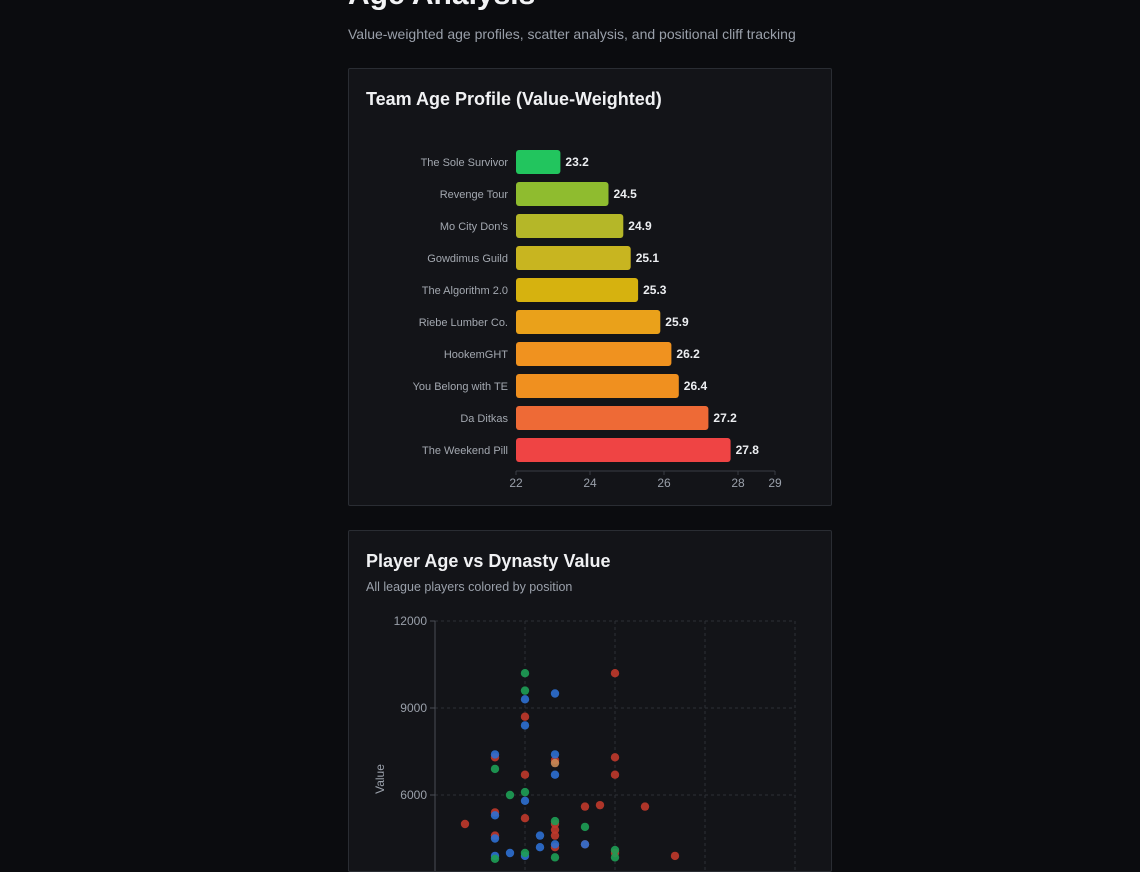  I want to click on bar-category-label: The Sole Survivor, so click(465, 163).